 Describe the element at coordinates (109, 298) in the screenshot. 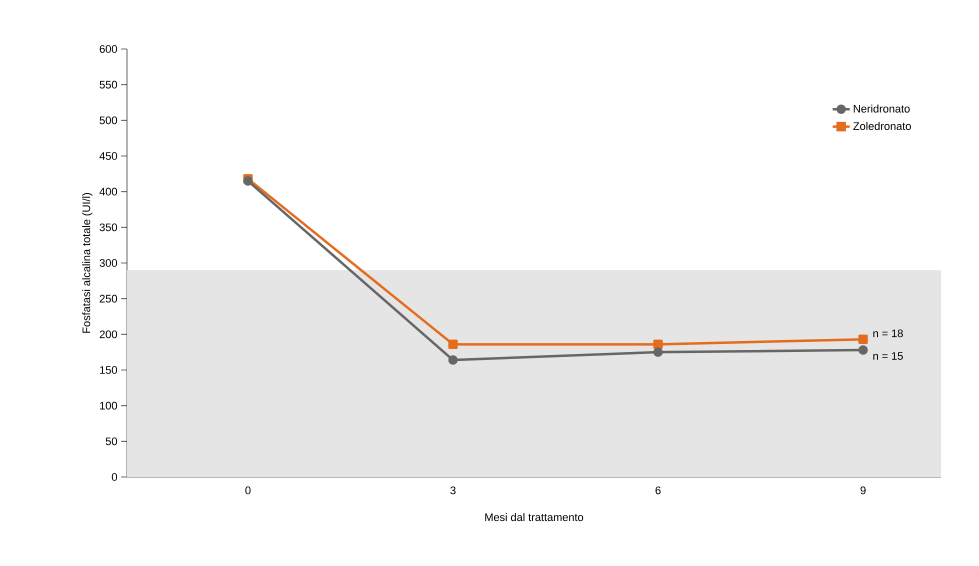

I see `y-tick-label: 250` at that location.